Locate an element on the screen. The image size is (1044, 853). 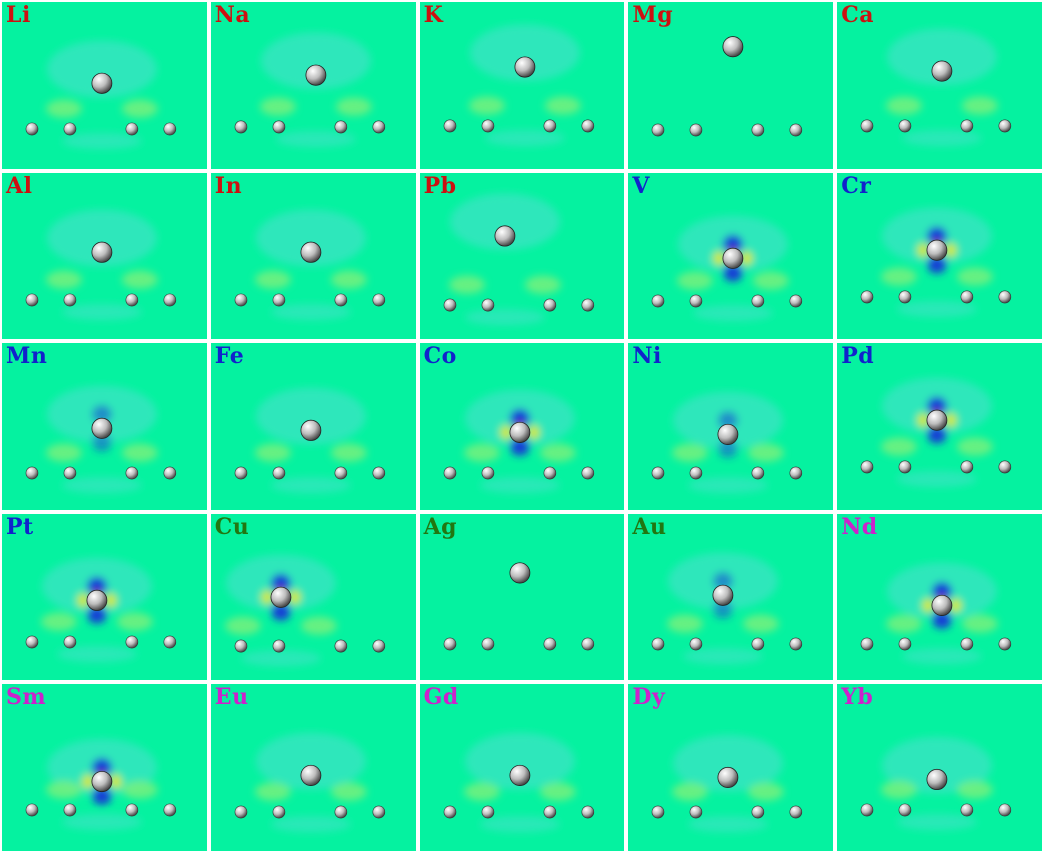
element-label: Dy is located at coordinates (649, 697).